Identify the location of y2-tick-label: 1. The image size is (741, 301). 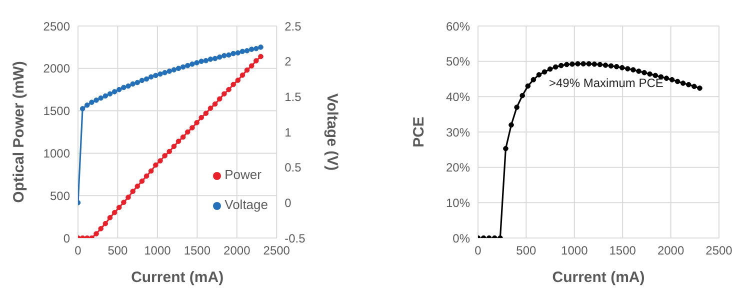
(288, 132).